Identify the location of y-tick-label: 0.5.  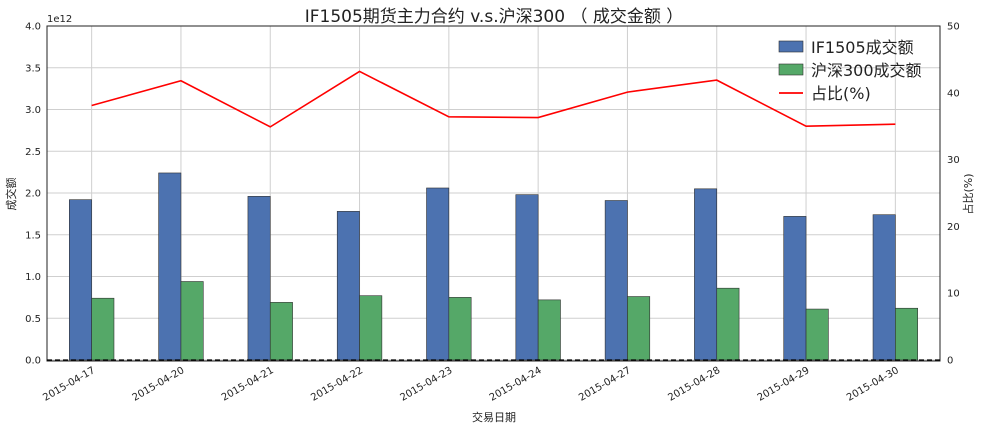
(33, 319).